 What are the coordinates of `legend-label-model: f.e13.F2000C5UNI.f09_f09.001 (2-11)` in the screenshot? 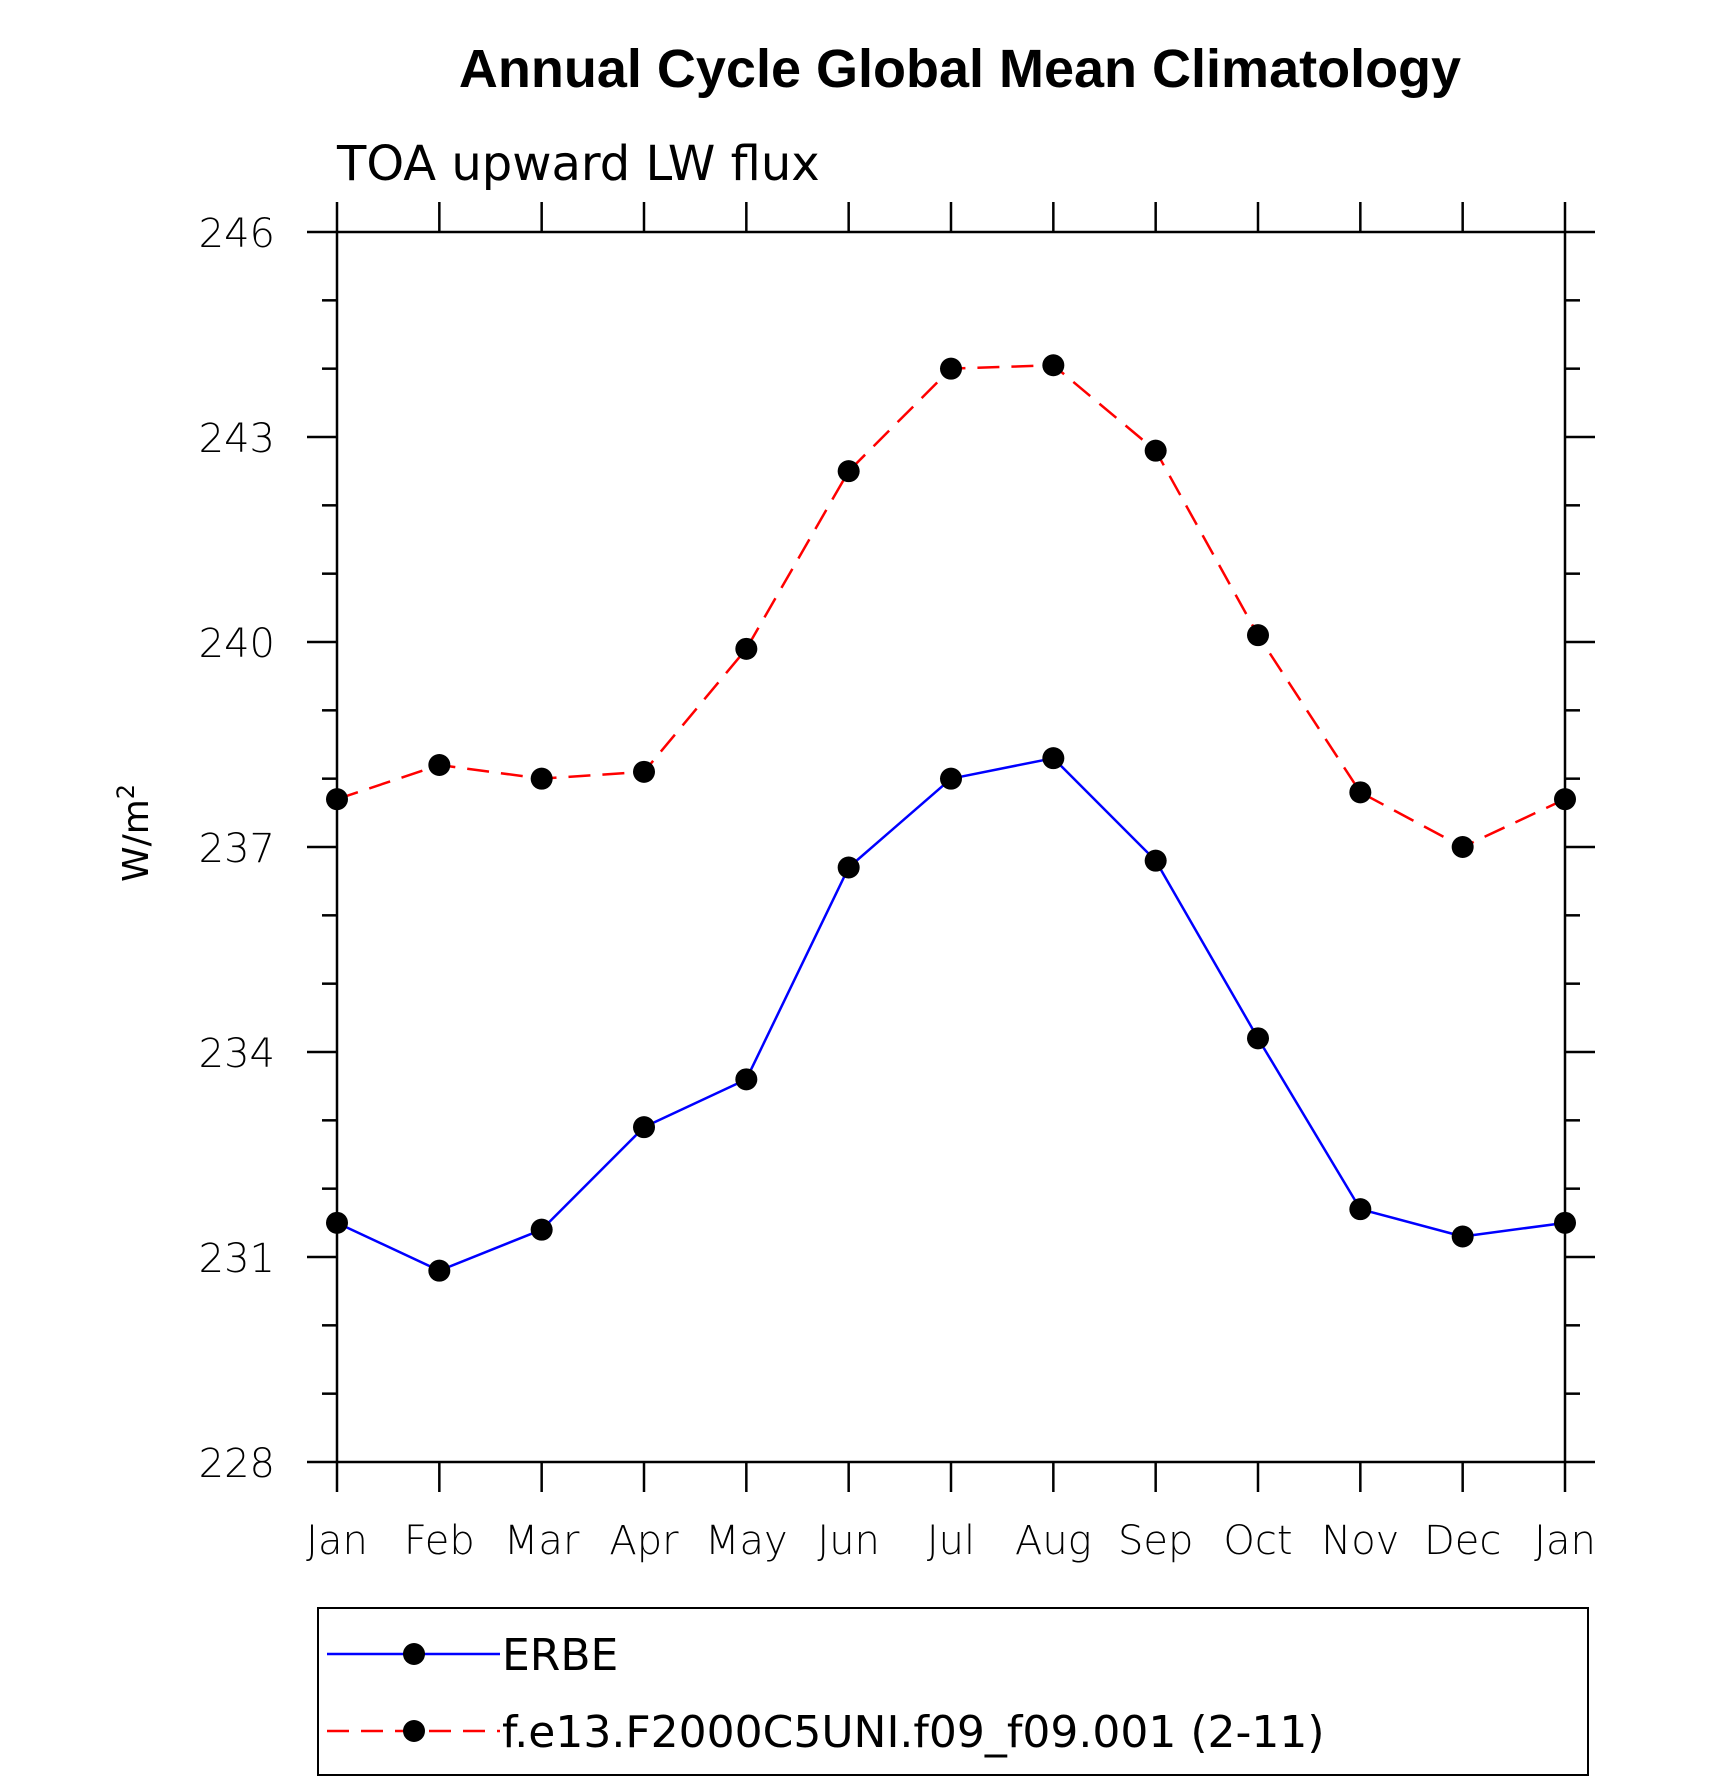 It's located at (913, 1732).